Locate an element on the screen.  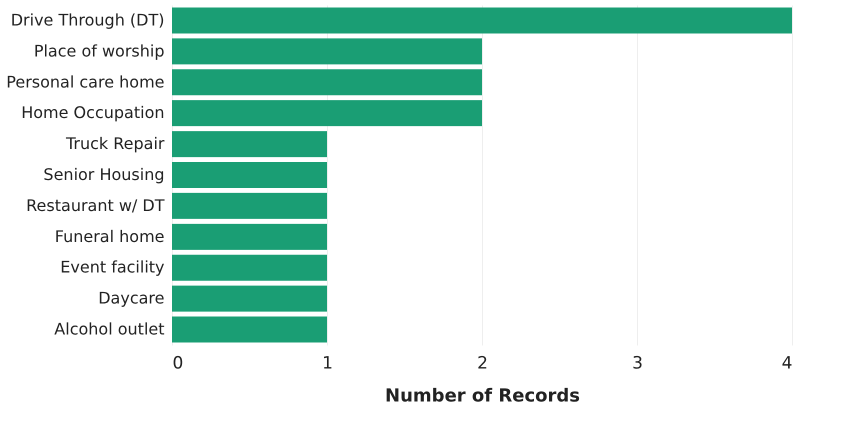
y-tick-label: Event facility is located at coordinates (112, 267).